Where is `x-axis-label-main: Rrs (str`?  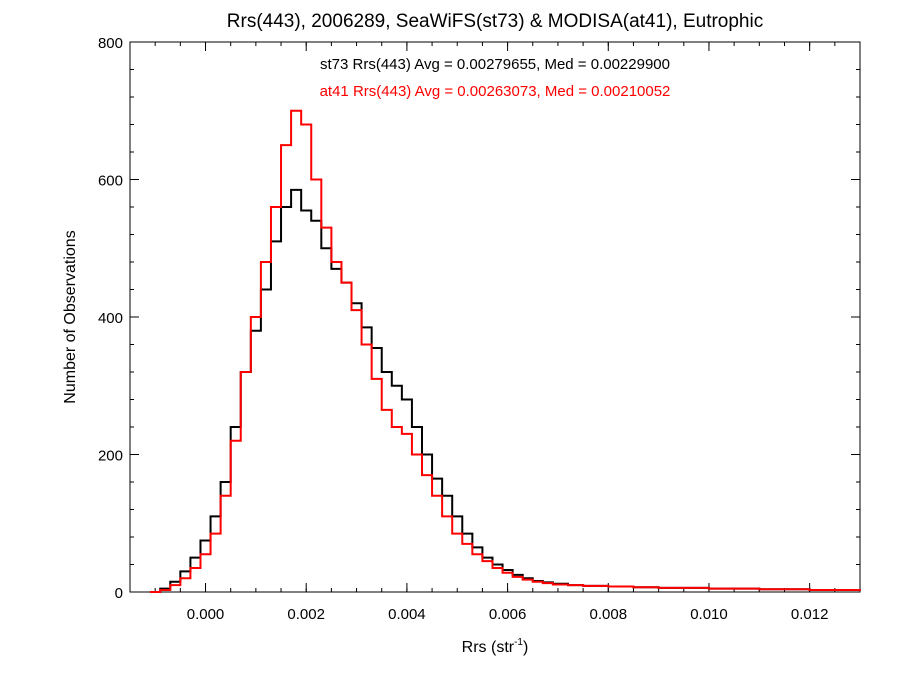 x-axis-label-main: Rrs (str is located at coordinates (488, 647).